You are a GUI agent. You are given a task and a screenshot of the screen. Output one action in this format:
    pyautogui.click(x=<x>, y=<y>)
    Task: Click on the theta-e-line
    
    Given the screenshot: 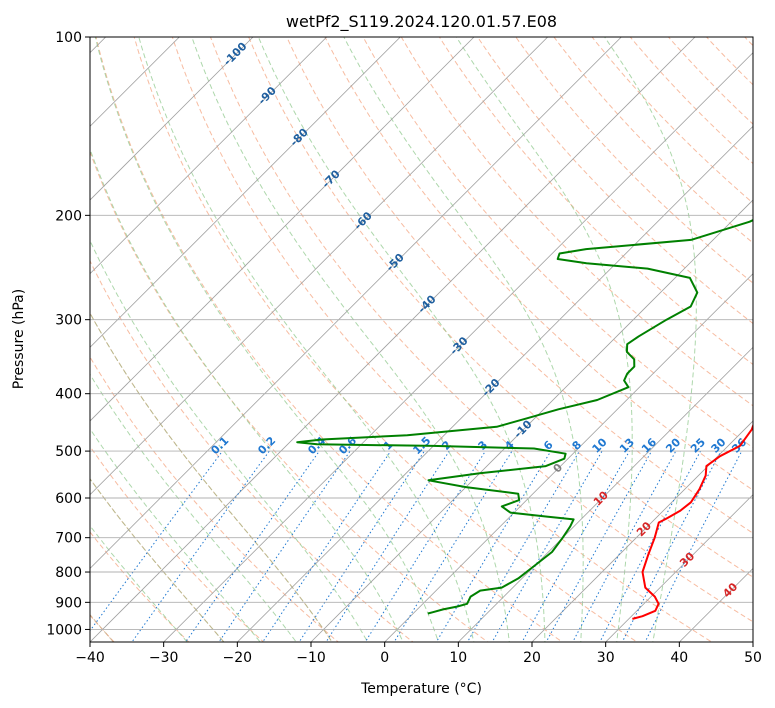 What is the action you would take?
    pyautogui.click(x=102, y=627)
    